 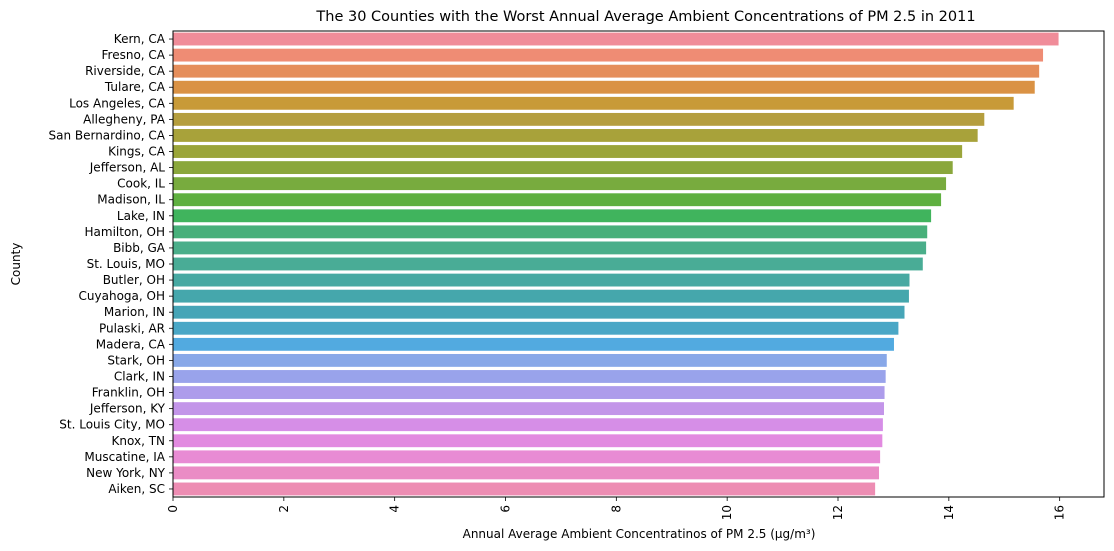 What do you see at coordinates (136, 360) in the screenshot?
I see `y-tick-label: Stark, OH` at bounding box center [136, 360].